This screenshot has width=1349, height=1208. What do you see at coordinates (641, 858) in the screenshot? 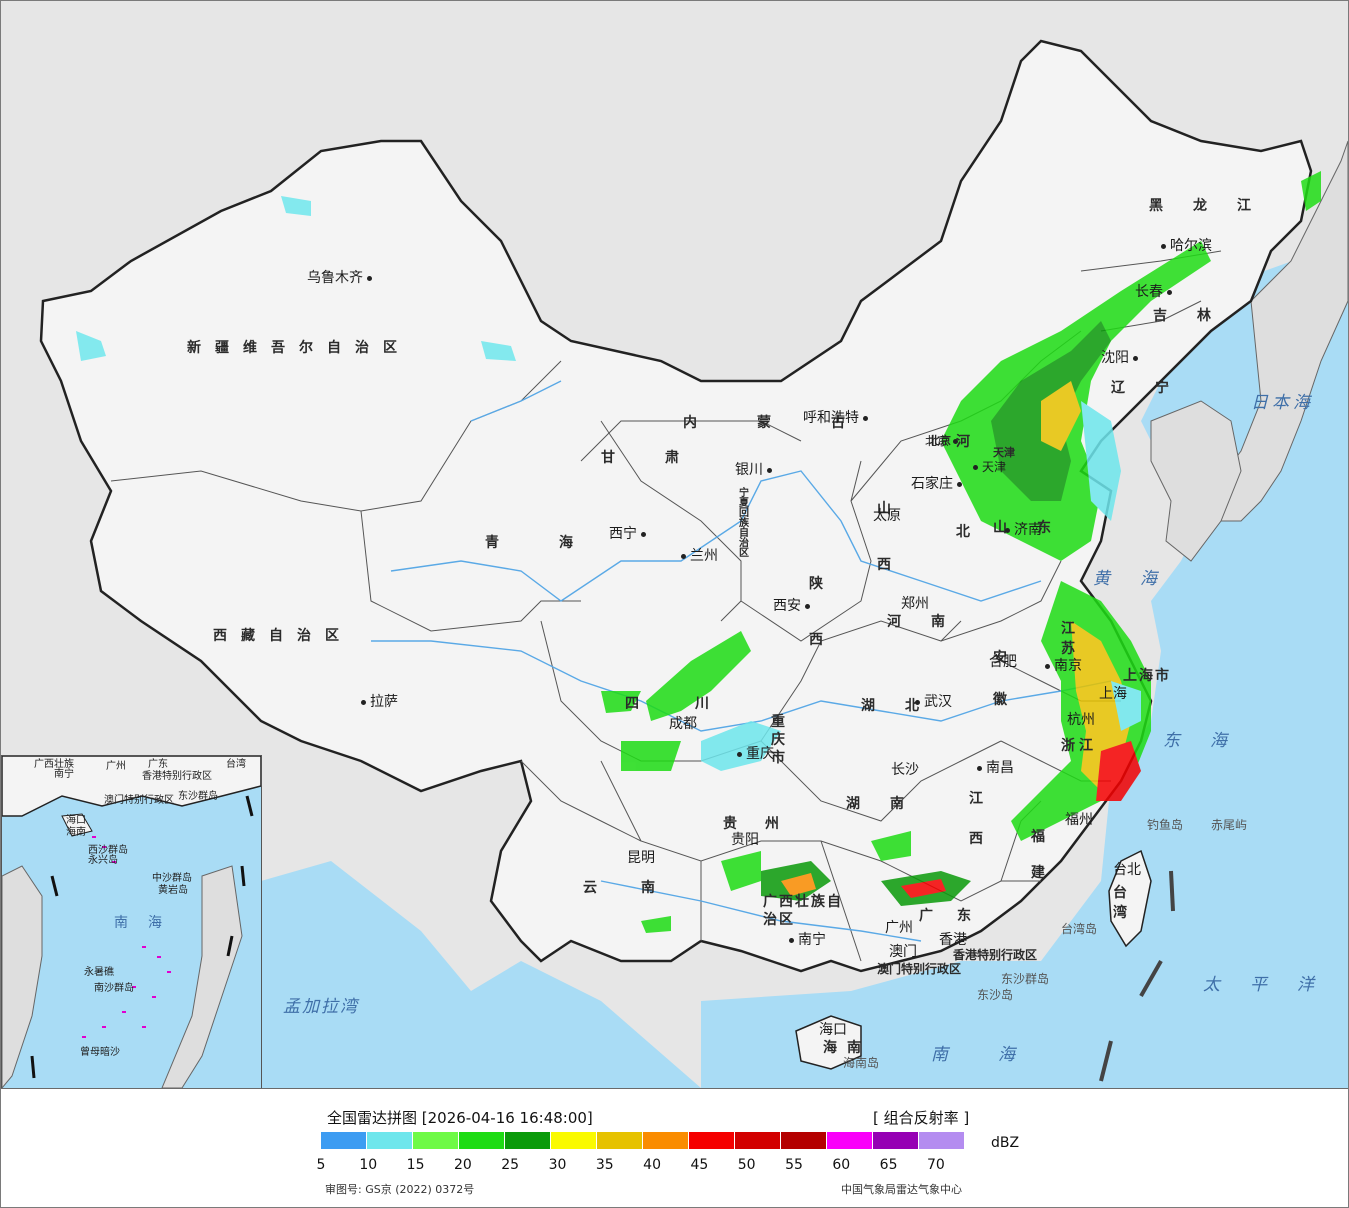
I see `city-kunming: 昆明` at bounding box center [641, 858].